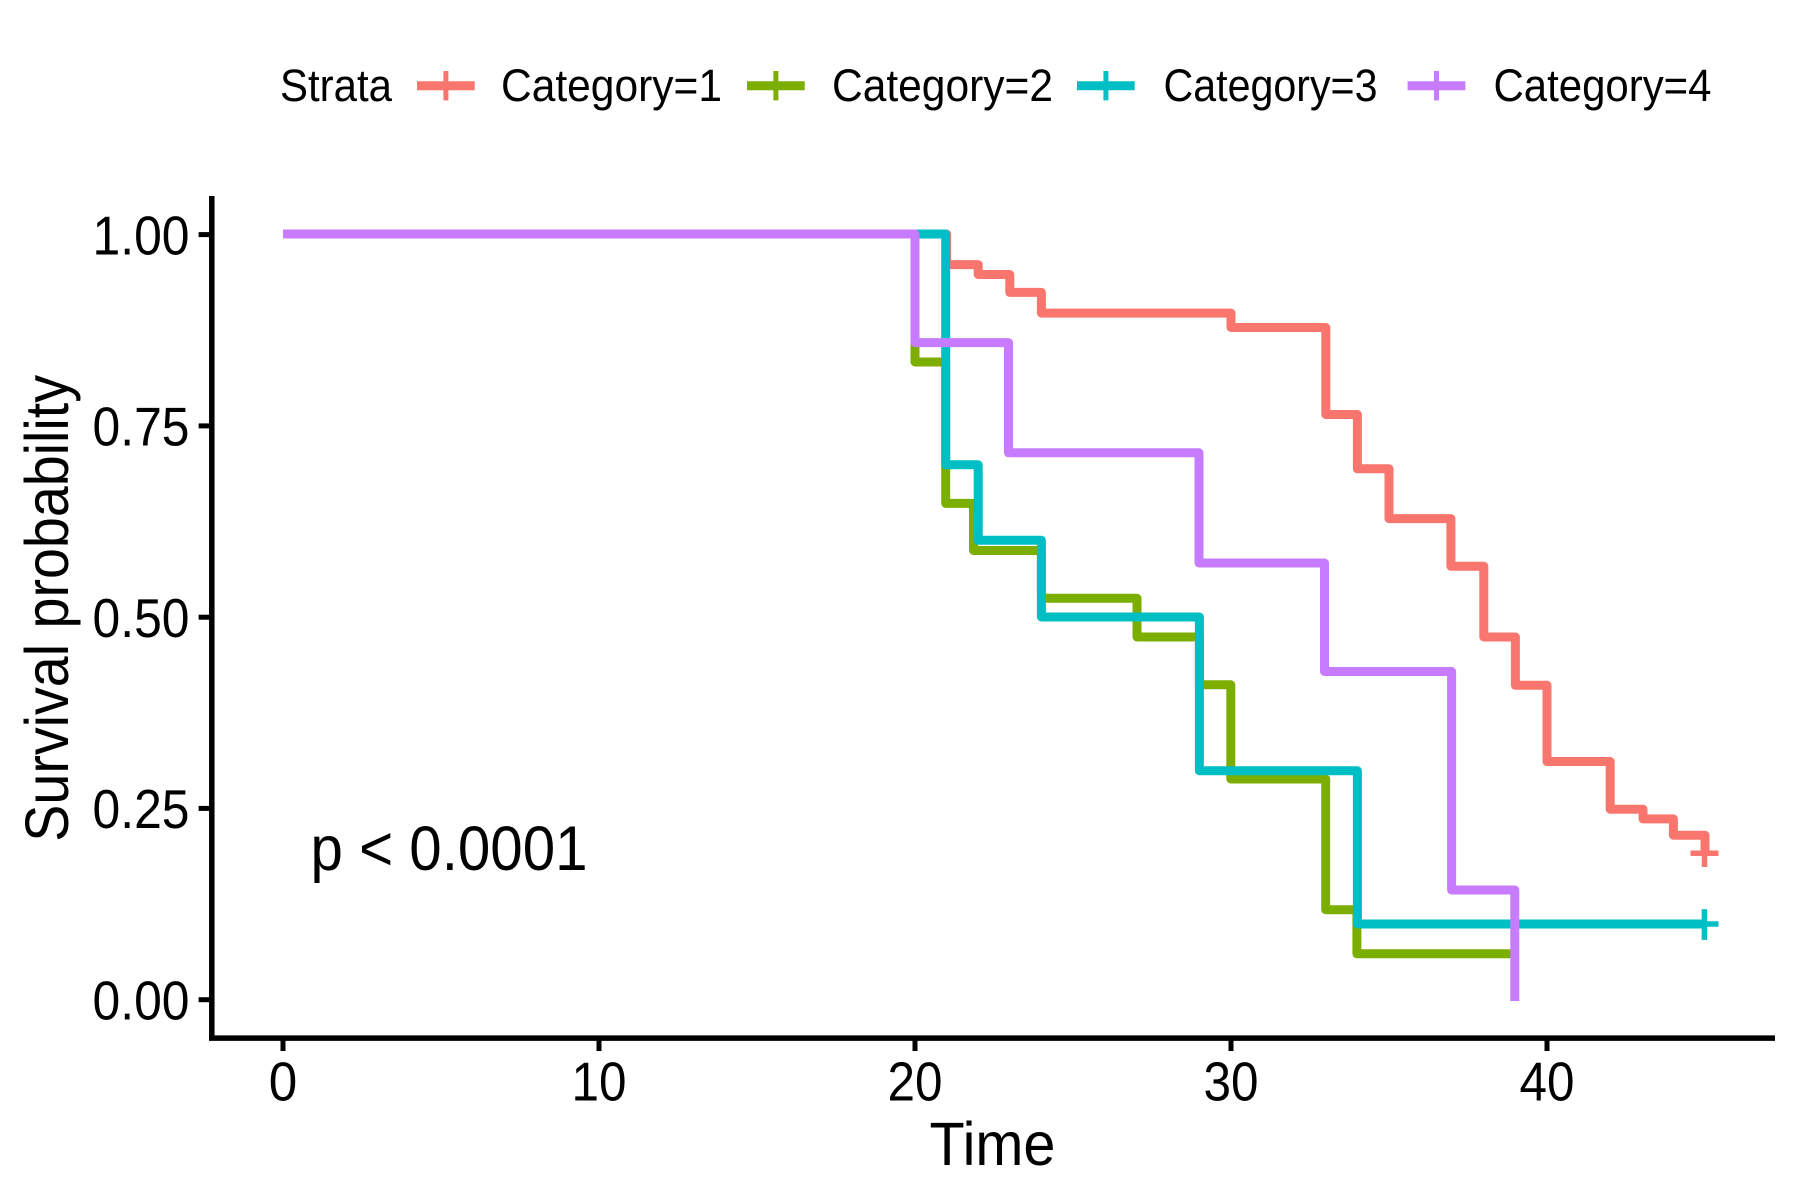  I want to click on svg-text: 30, so click(1231, 1082).